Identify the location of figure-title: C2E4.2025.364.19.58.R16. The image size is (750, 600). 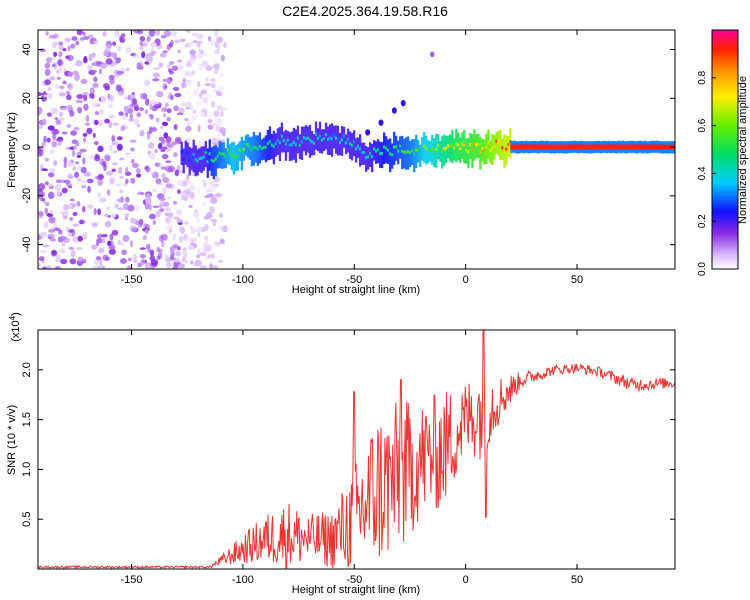
(365, 11).